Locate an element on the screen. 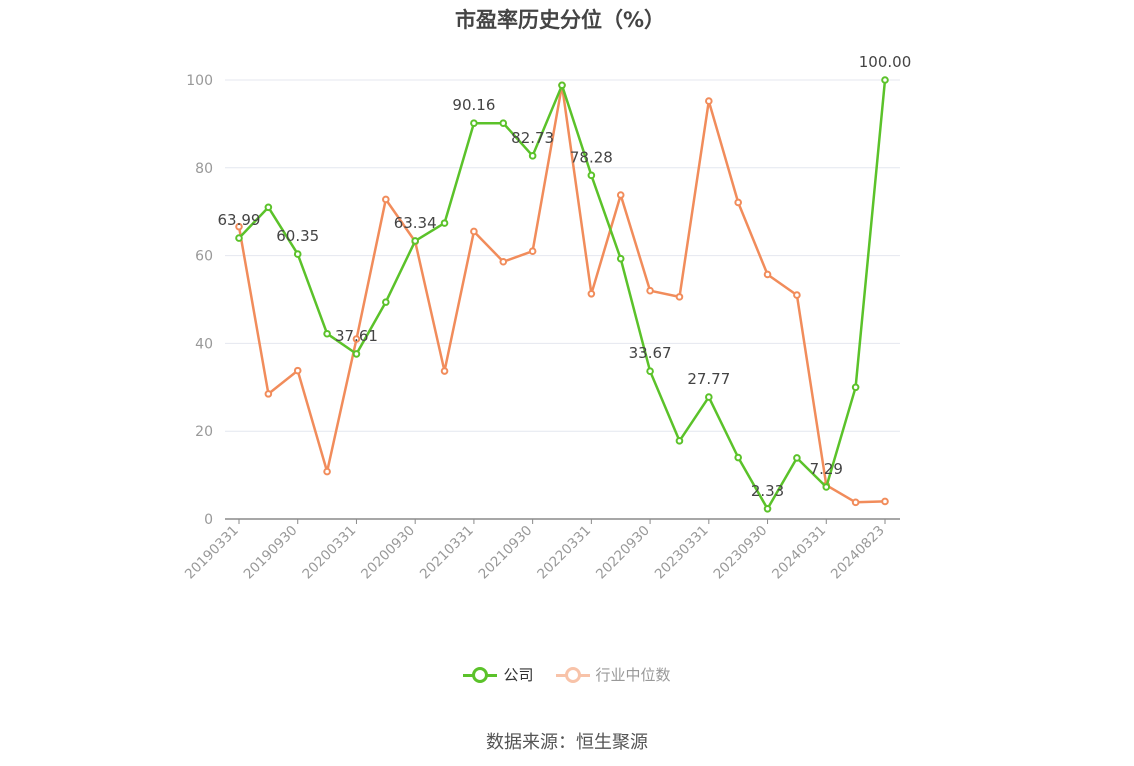 The image size is (1134, 766). data-label-company: 63.99 is located at coordinates (239, 220).